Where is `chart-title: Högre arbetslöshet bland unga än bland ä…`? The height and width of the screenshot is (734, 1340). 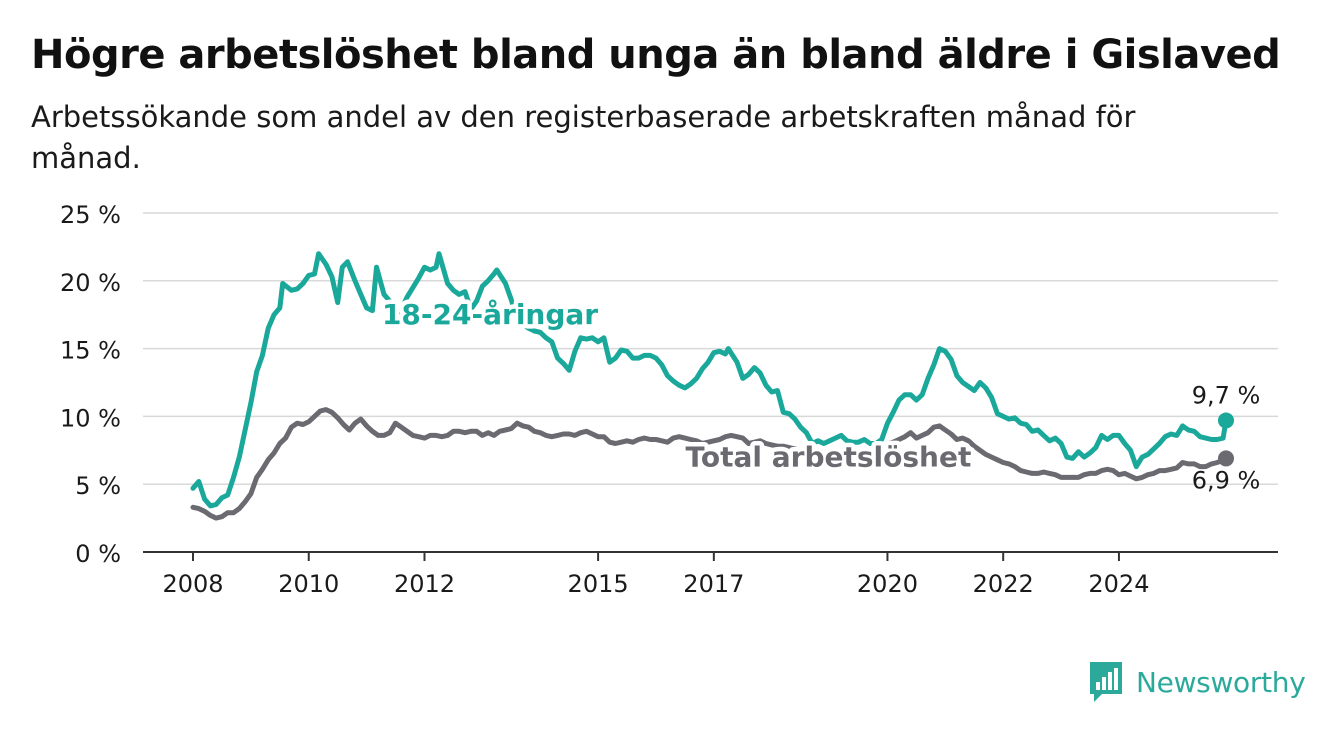 chart-title: Högre arbetslöshet bland unga än bland ä… is located at coordinates (656, 55).